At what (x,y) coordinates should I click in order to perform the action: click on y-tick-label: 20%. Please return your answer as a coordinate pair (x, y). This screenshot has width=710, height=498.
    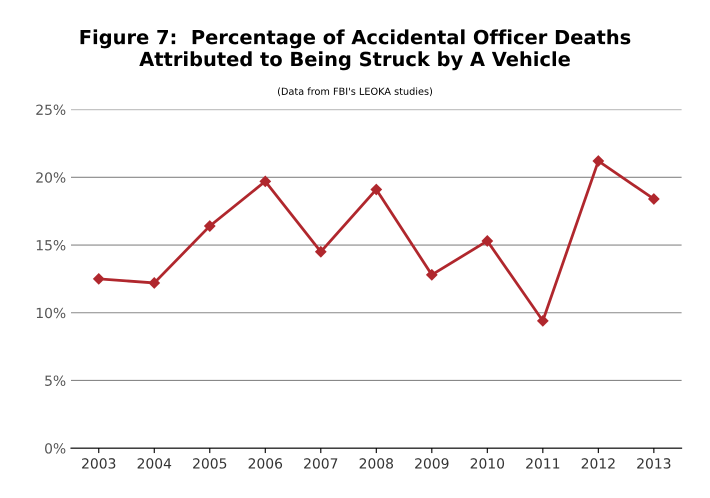
    Looking at the image, I should click on (51, 177).